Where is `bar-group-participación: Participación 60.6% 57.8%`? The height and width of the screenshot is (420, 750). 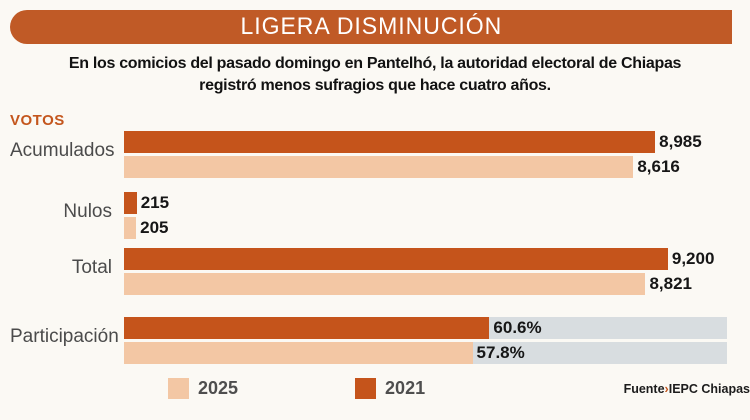 bar-group-participación: Participación 60.6% 57.8% is located at coordinates (368, 340).